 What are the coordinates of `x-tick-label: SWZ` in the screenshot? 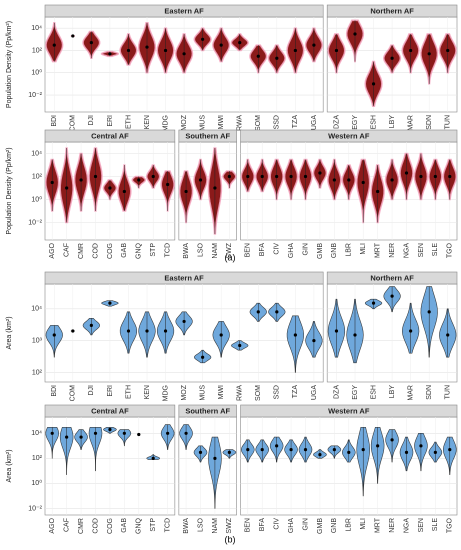 It's located at (229, 250).